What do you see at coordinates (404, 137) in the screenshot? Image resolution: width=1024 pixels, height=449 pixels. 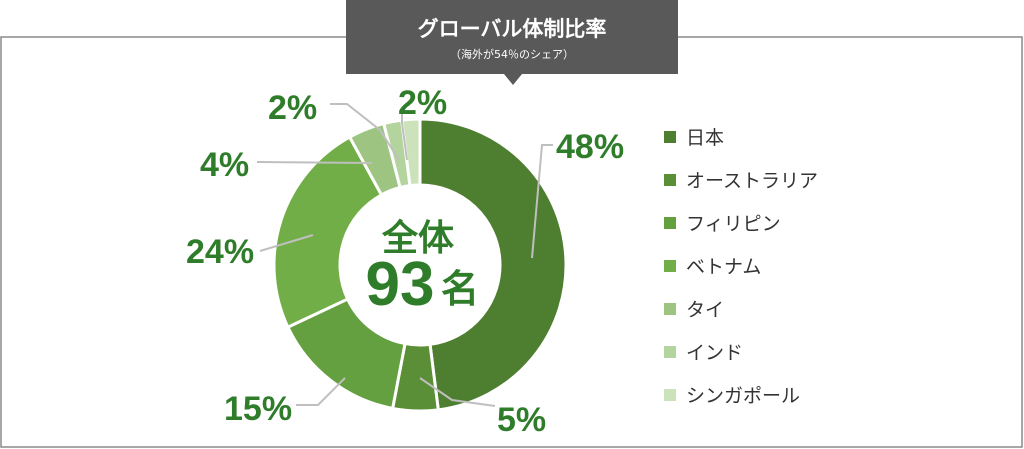 I see `leader-line-singapore` at bounding box center [404, 137].